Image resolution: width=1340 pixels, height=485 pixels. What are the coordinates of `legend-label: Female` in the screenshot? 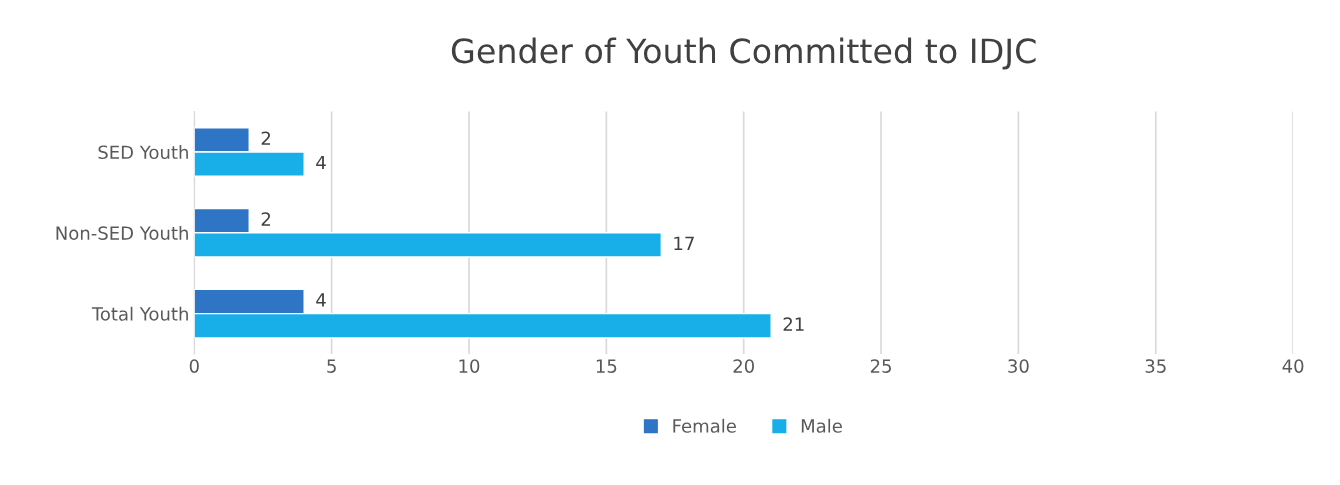 It's located at (704, 425).